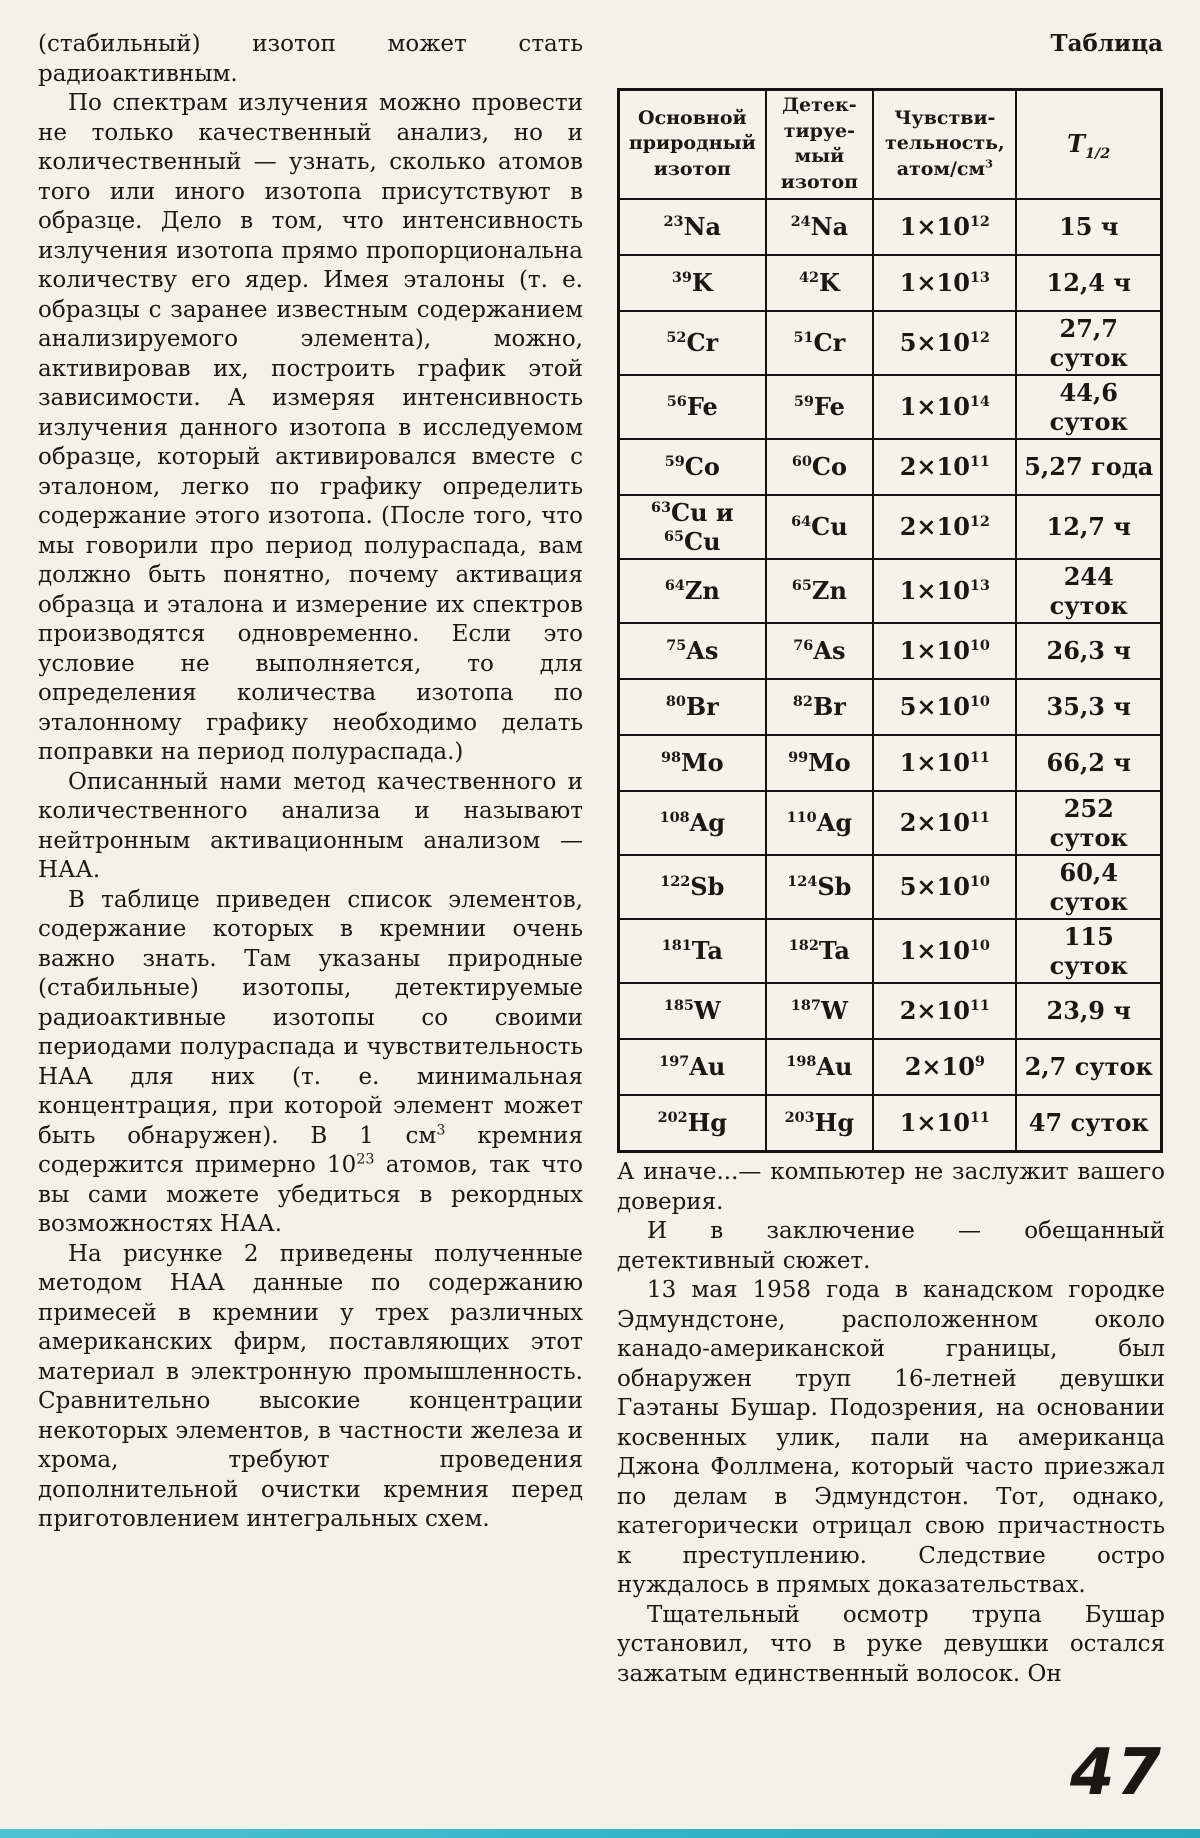 The width and height of the screenshot is (1200, 1838). Describe the element at coordinates (1089, 590) in the screenshot. I see `table-cell: 244 суток` at that location.